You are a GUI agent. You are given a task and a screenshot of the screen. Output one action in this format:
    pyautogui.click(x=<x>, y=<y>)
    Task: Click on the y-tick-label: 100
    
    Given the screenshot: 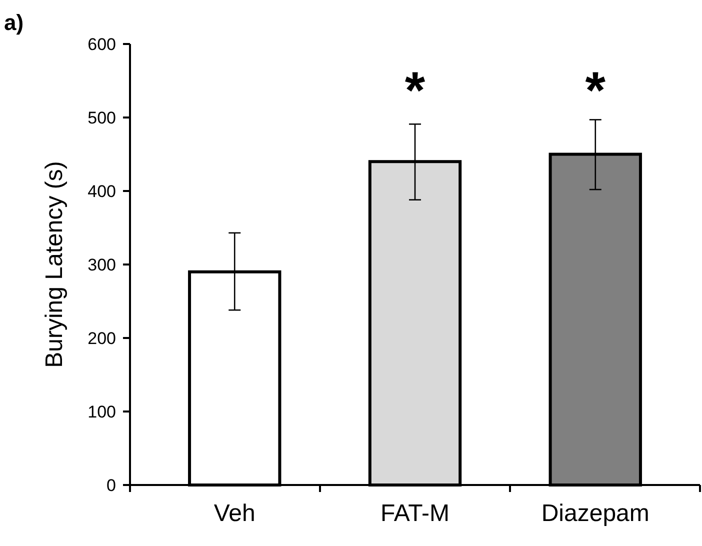 What is the action you would take?
    pyautogui.click(x=102, y=412)
    